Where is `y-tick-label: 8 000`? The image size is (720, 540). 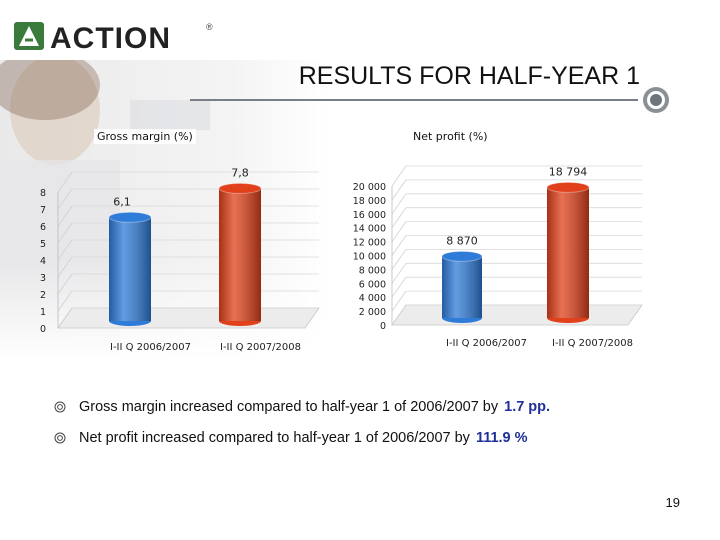 y-tick-label: 8 000 is located at coordinates (372, 270).